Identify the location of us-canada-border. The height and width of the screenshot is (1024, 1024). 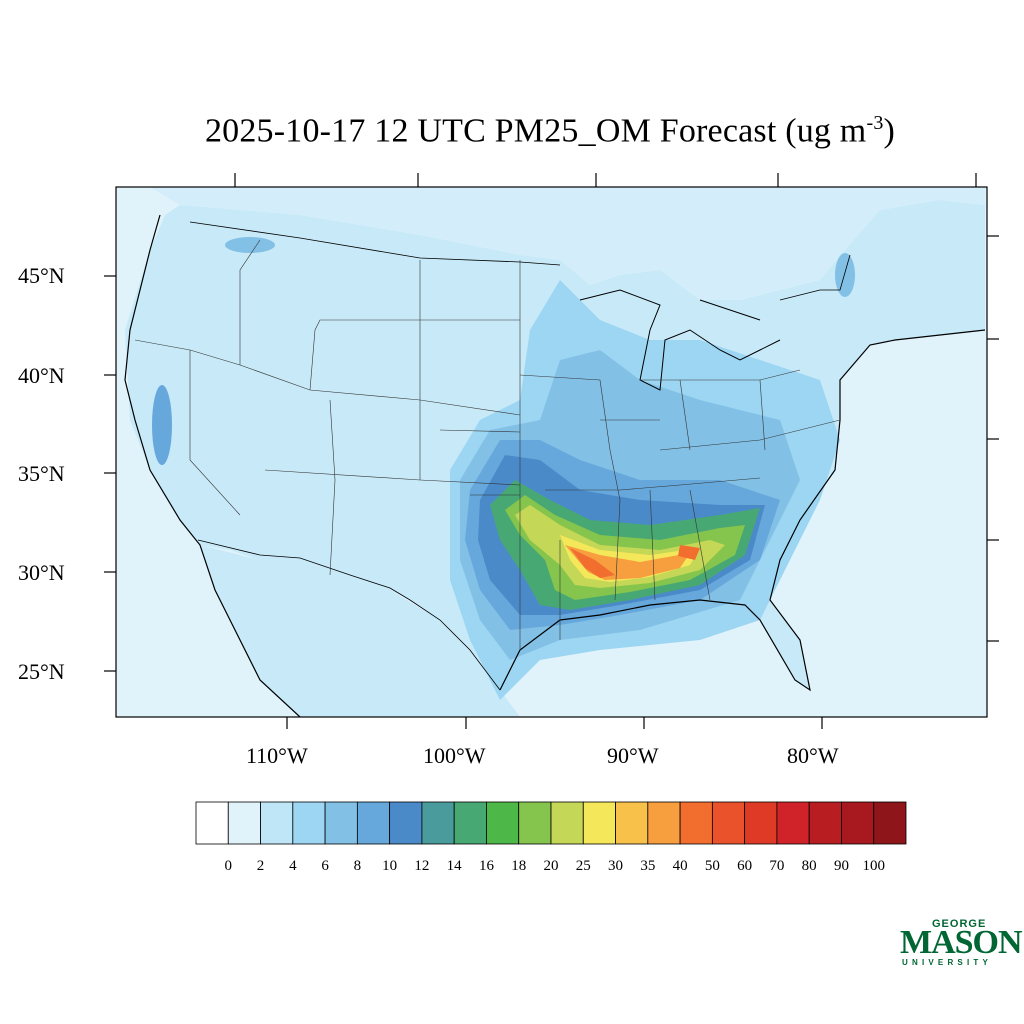
(520, 261).